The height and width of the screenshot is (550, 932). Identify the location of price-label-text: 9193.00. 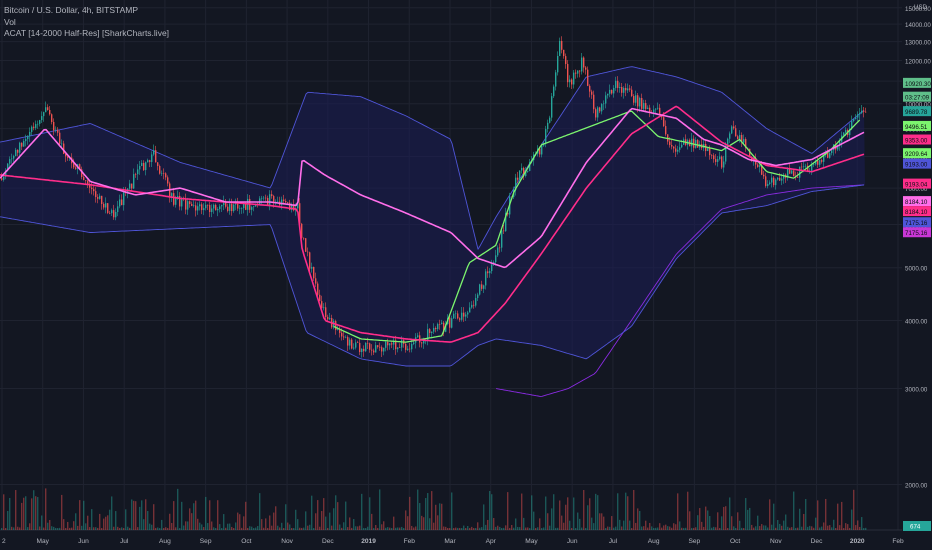
(916, 165).